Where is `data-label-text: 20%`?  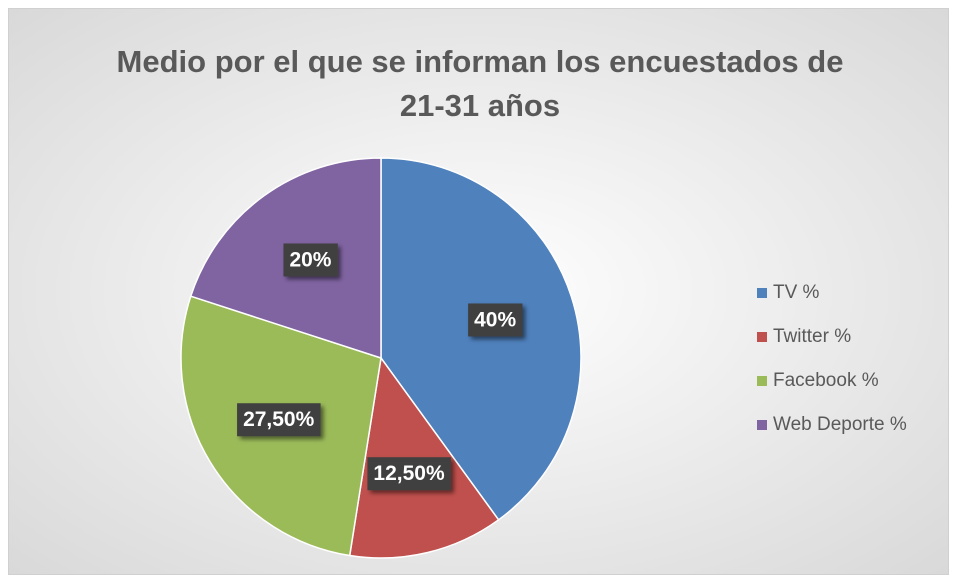
data-label-text: 20% is located at coordinates (310, 259).